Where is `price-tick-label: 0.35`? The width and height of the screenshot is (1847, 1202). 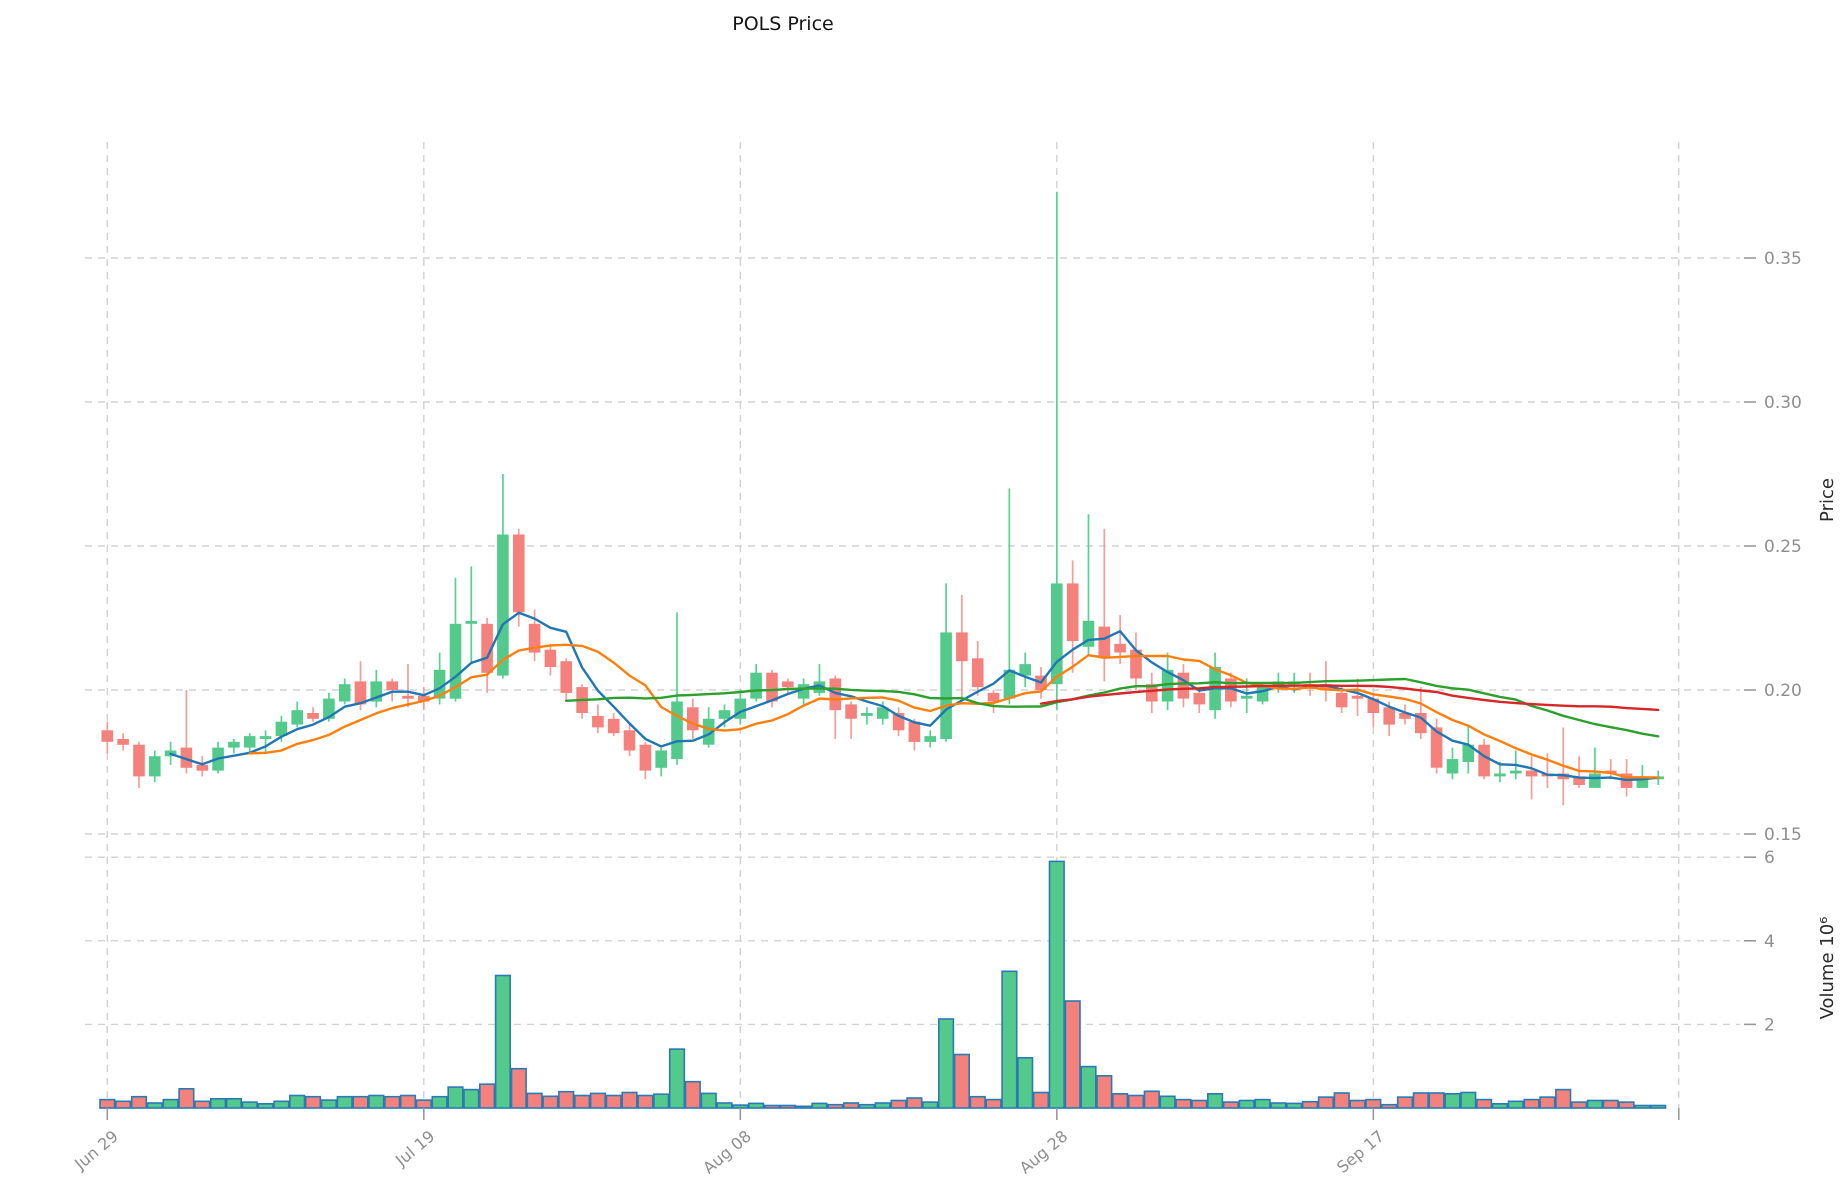
price-tick-label: 0.35 is located at coordinates (1783, 259).